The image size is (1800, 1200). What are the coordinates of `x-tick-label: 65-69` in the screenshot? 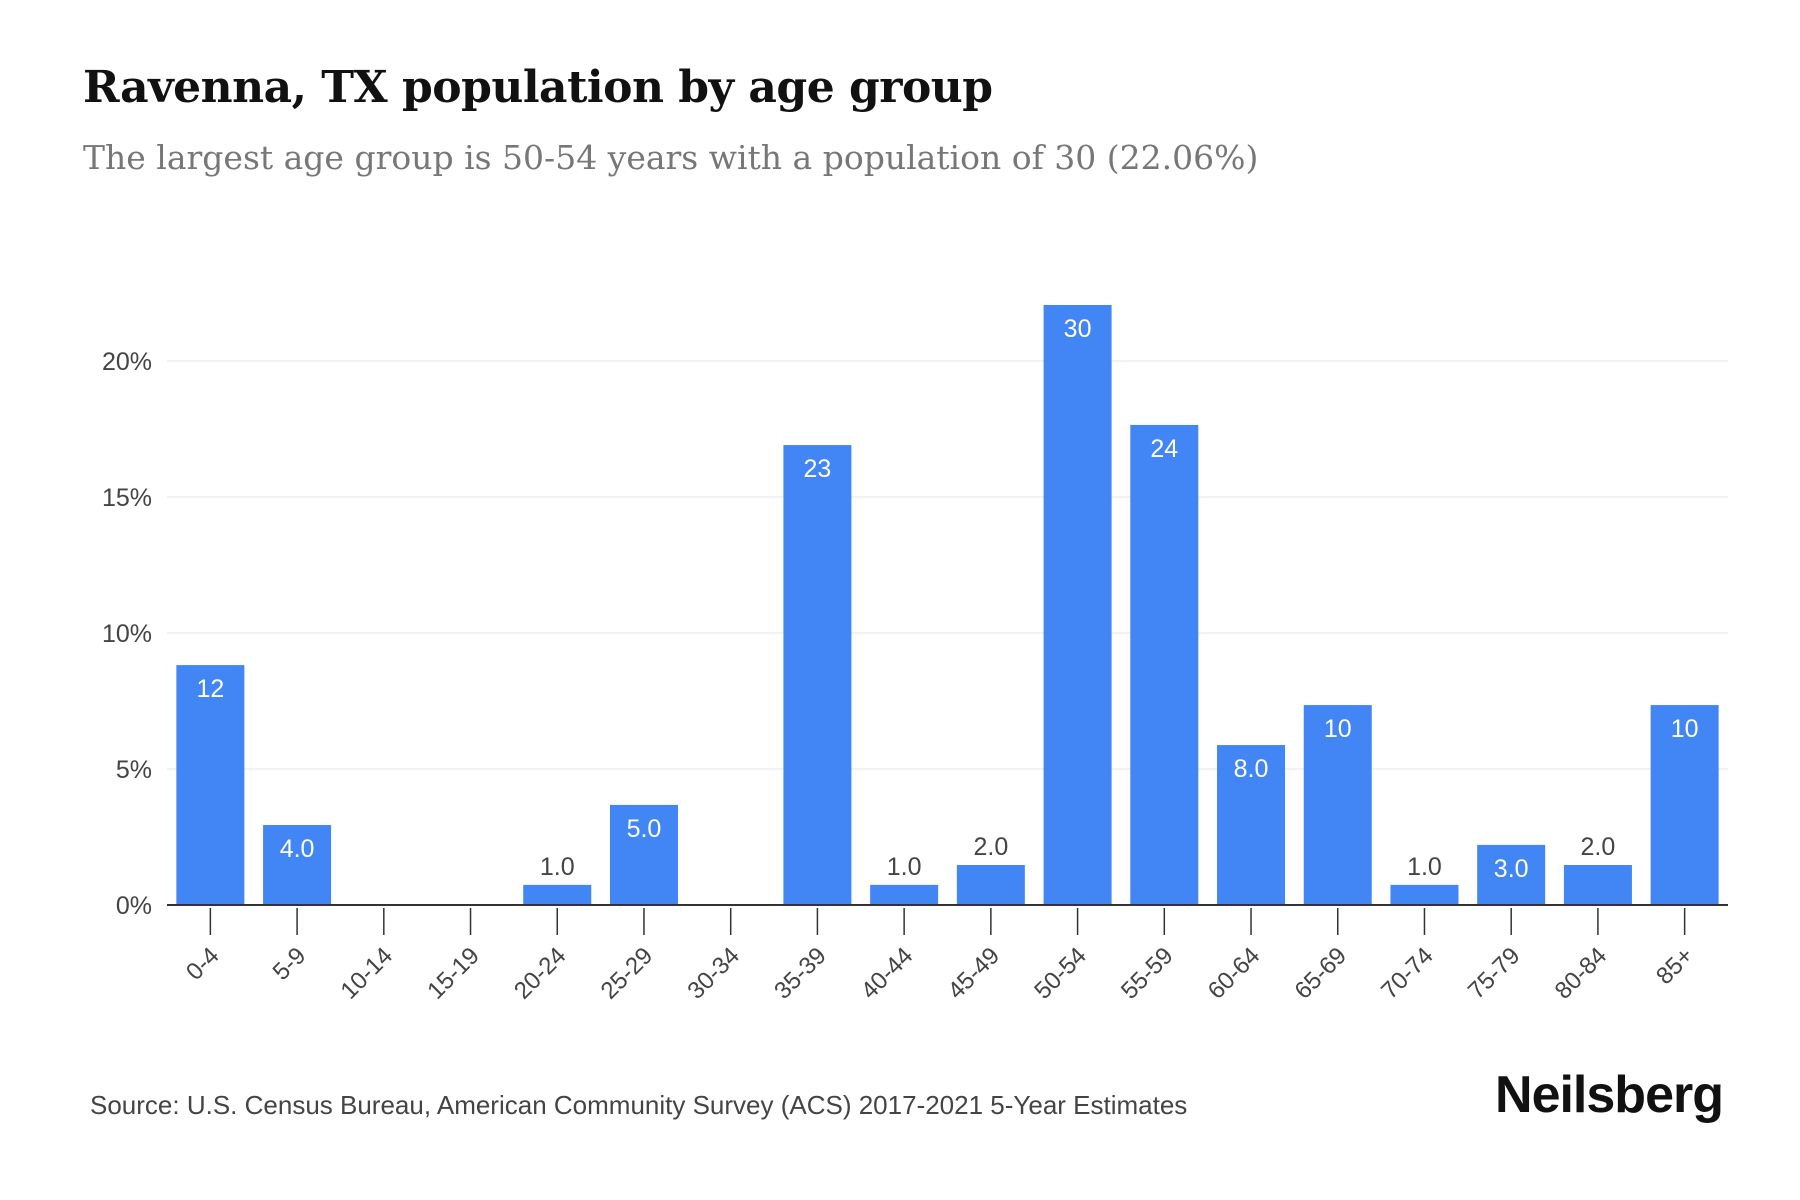 It's located at (1320, 973).